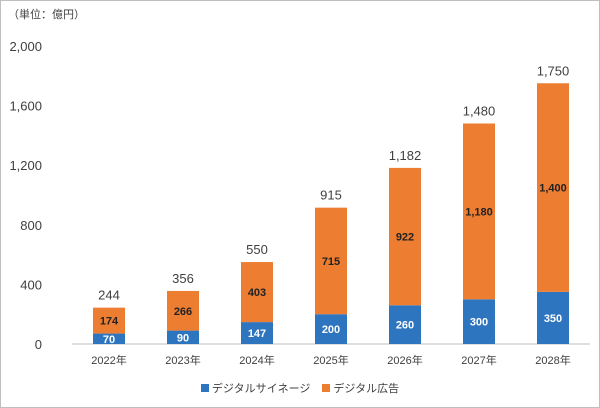  I want to click on x-tick-label: 2028年, so click(552, 360).